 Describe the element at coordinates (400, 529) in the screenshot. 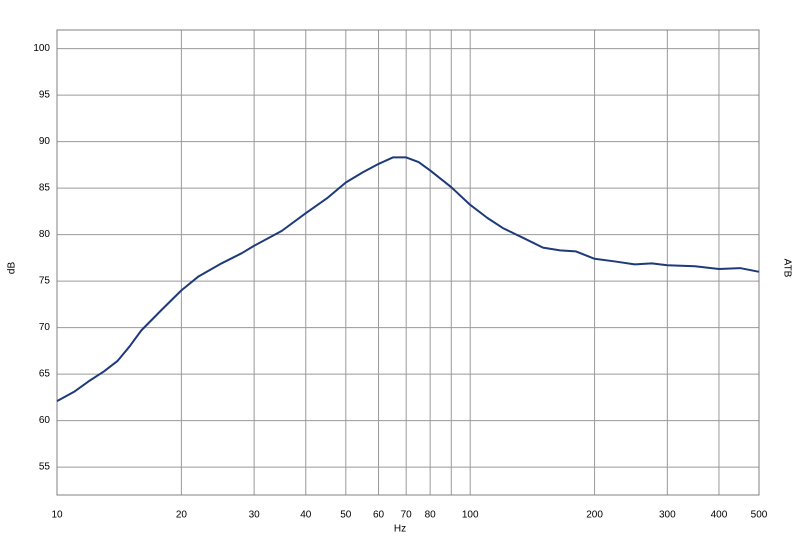

I see `x-axis-label: Hz` at that location.